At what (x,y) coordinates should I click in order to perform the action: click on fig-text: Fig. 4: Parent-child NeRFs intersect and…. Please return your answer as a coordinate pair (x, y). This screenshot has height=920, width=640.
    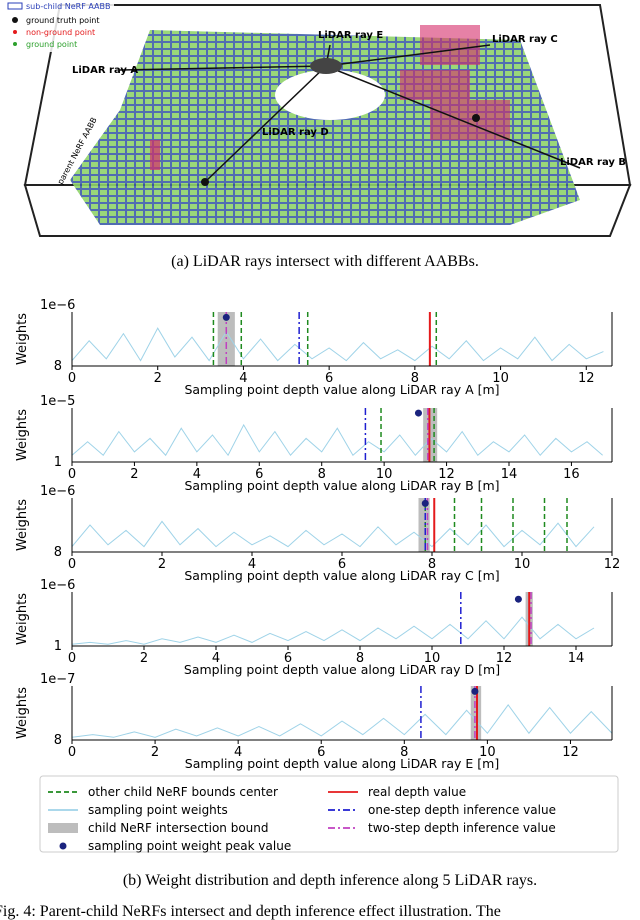
    Looking at the image, I should click on (250, 911).